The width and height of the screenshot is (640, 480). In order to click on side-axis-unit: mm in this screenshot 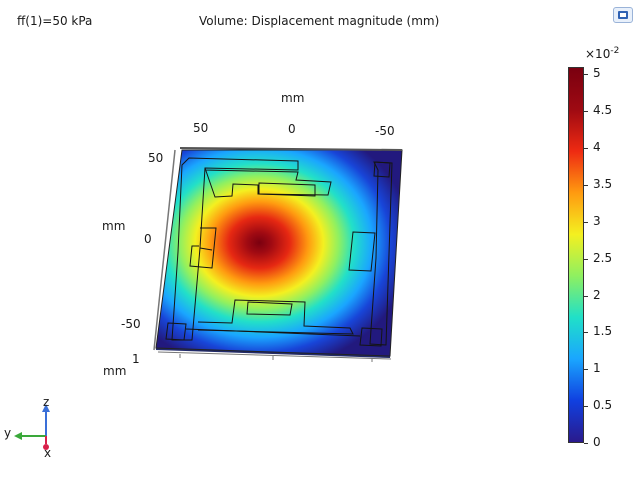, I will do `click(114, 226)`.